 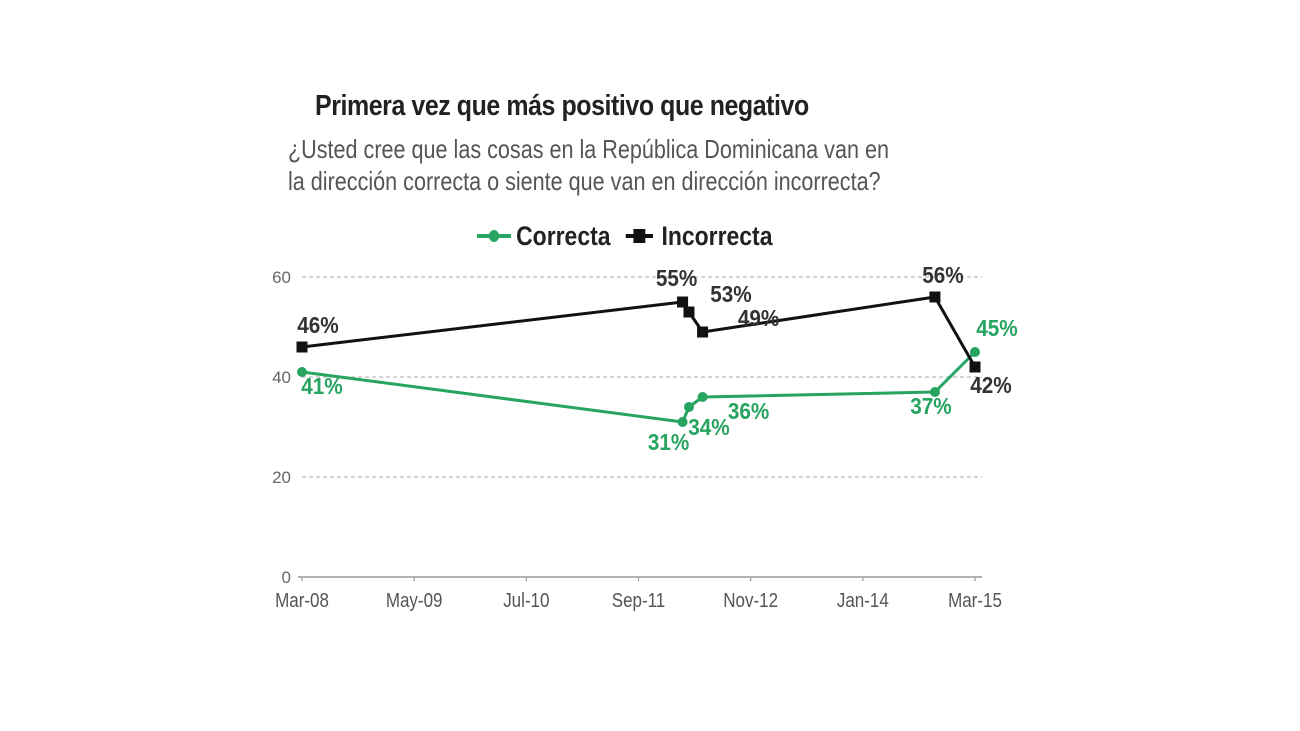 I want to click on gridlines, so click(x=642, y=377).